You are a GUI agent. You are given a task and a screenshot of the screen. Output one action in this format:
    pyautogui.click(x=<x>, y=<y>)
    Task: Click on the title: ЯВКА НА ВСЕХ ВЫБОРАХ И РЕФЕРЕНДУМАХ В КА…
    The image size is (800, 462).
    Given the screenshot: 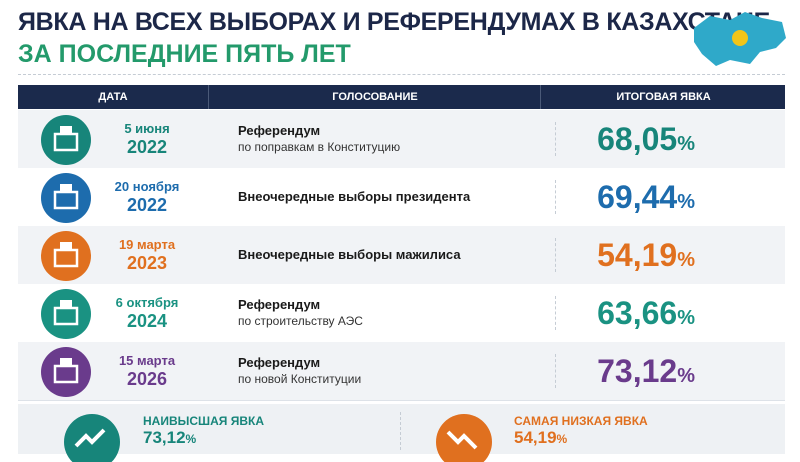 What is the action you would take?
    pyautogui.click(x=394, y=22)
    